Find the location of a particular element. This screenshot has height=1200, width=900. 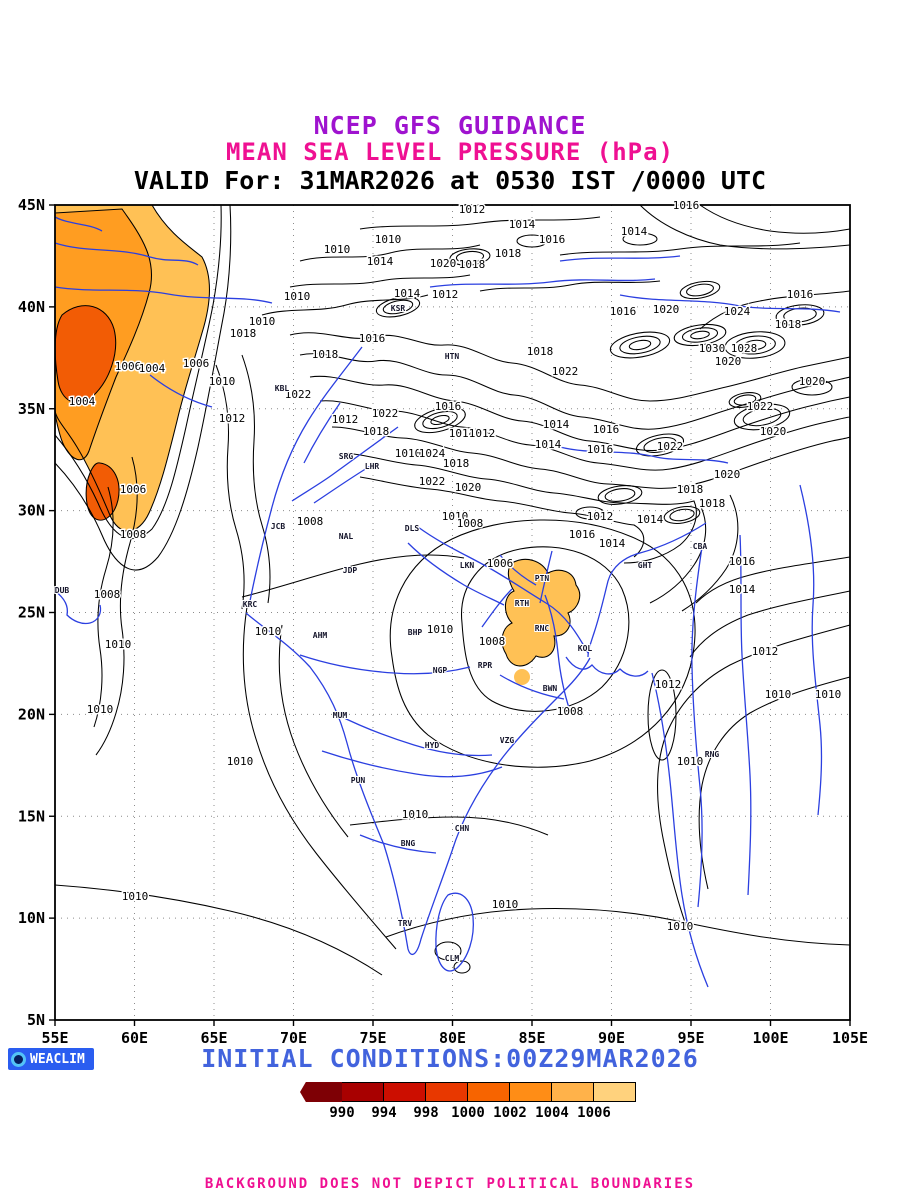

svg-text: 15N is located at coordinates (31, 816).